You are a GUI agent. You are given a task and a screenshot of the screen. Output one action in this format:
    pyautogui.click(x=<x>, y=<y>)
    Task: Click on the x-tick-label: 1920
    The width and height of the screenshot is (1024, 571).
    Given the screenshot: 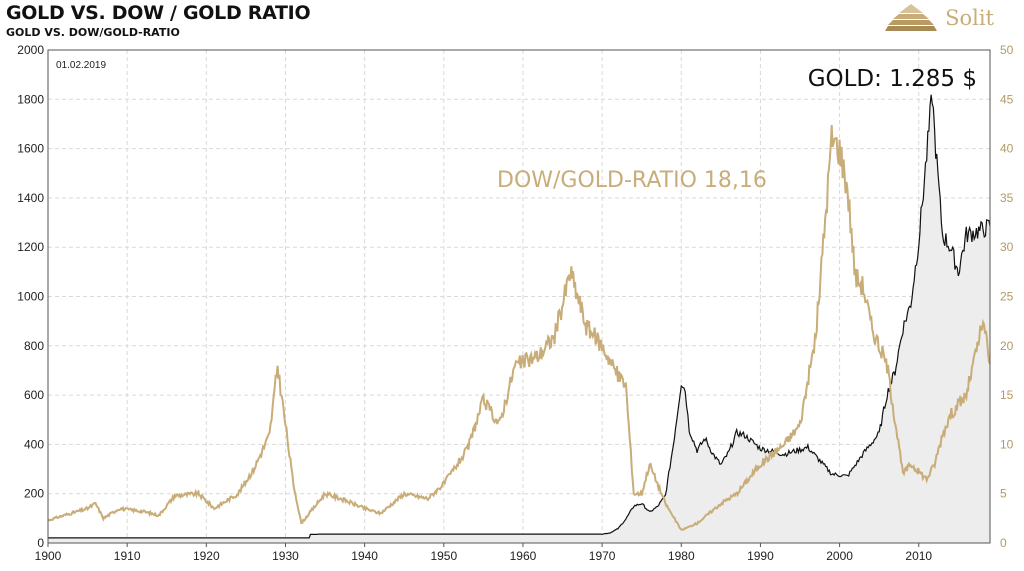 What is the action you would take?
    pyautogui.click(x=206, y=556)
    